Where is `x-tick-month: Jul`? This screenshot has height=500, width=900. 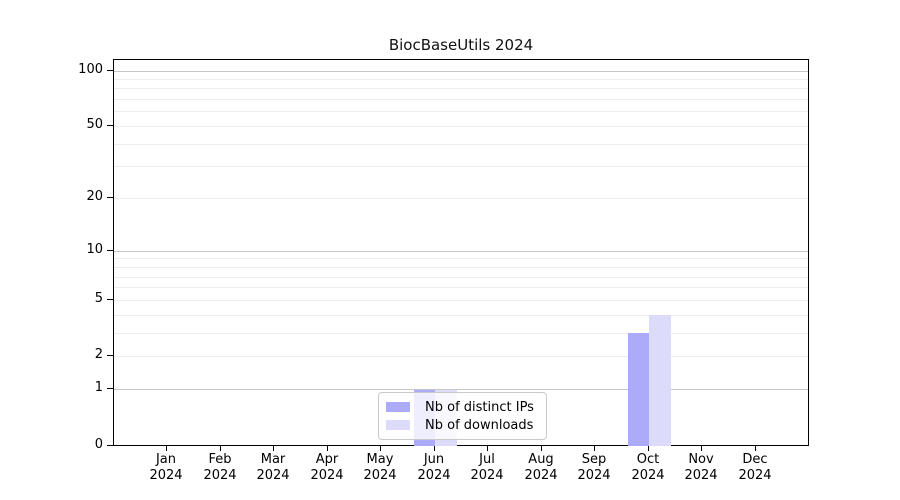
x-tick-month: Jul is located at coordinates (487, 459).